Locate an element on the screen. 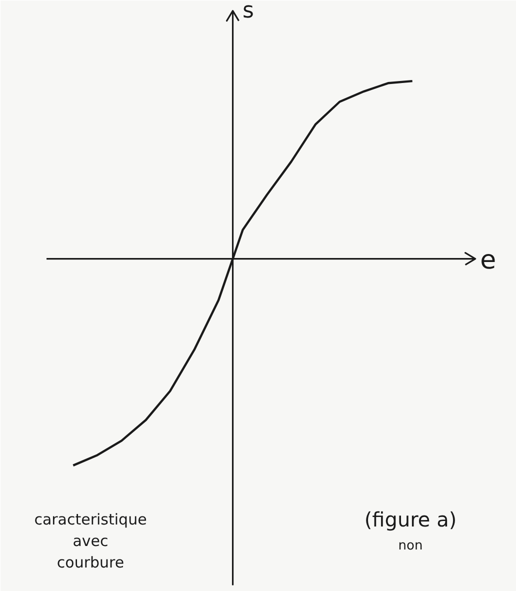 Image resolution: width=516 pixels, height=591 pixels. text: caracteristique avec courbure is located at coordinates (90, 541).